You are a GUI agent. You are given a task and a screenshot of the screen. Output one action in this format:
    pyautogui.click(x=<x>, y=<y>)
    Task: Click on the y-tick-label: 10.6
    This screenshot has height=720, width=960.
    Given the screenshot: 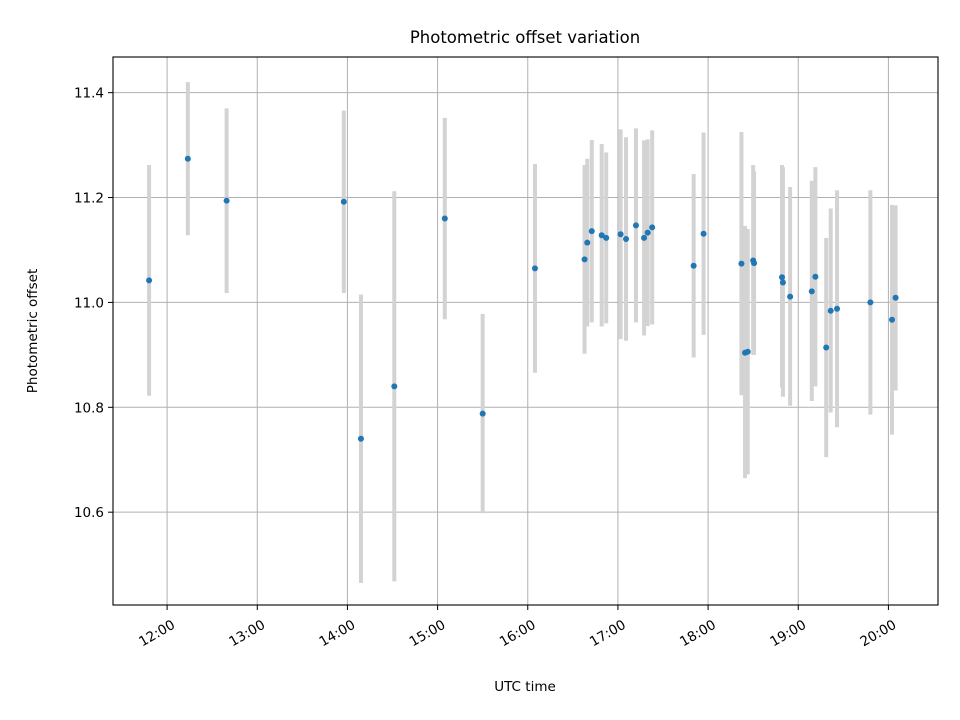 What is the action you would take?
    pyautogui.click(x=89, y=513)
    